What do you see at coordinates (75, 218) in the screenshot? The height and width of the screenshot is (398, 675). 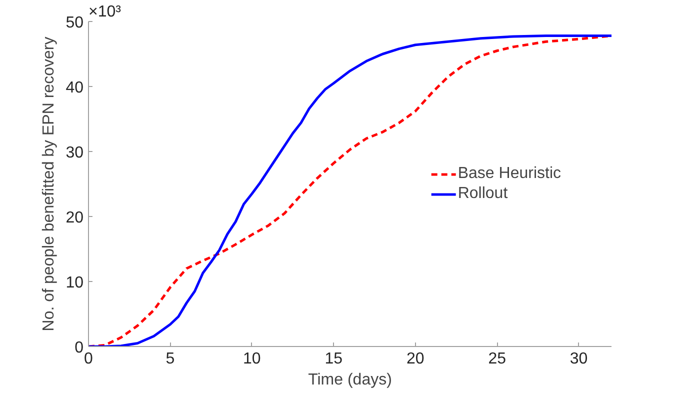 I see `y-tick-label: 20` at bounding box center [75, 218].